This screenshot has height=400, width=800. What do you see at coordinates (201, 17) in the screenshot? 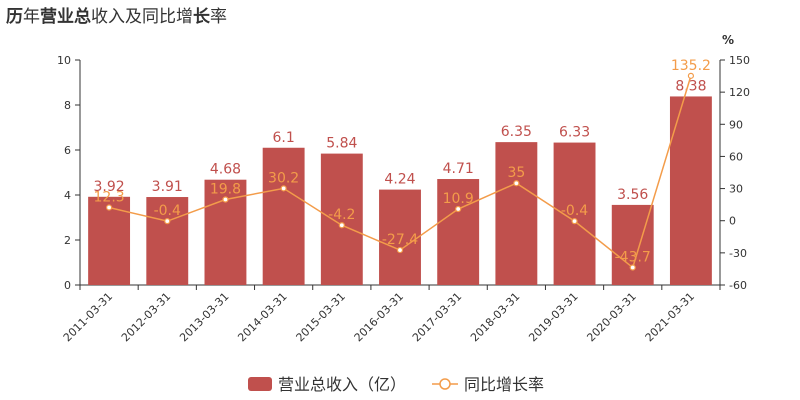
I see `title-part-5: 长` at bounding box center [201, 17].